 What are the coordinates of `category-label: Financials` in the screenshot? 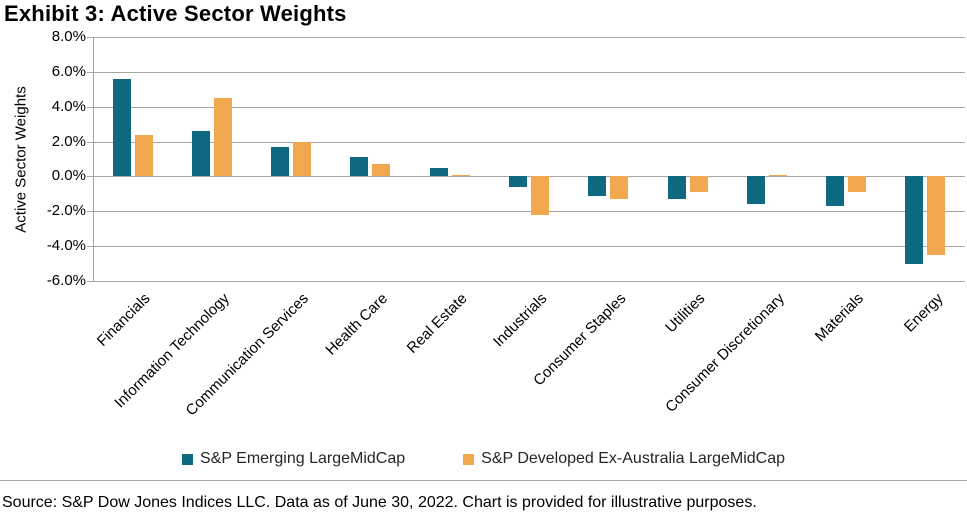 It's located at (123, 320).